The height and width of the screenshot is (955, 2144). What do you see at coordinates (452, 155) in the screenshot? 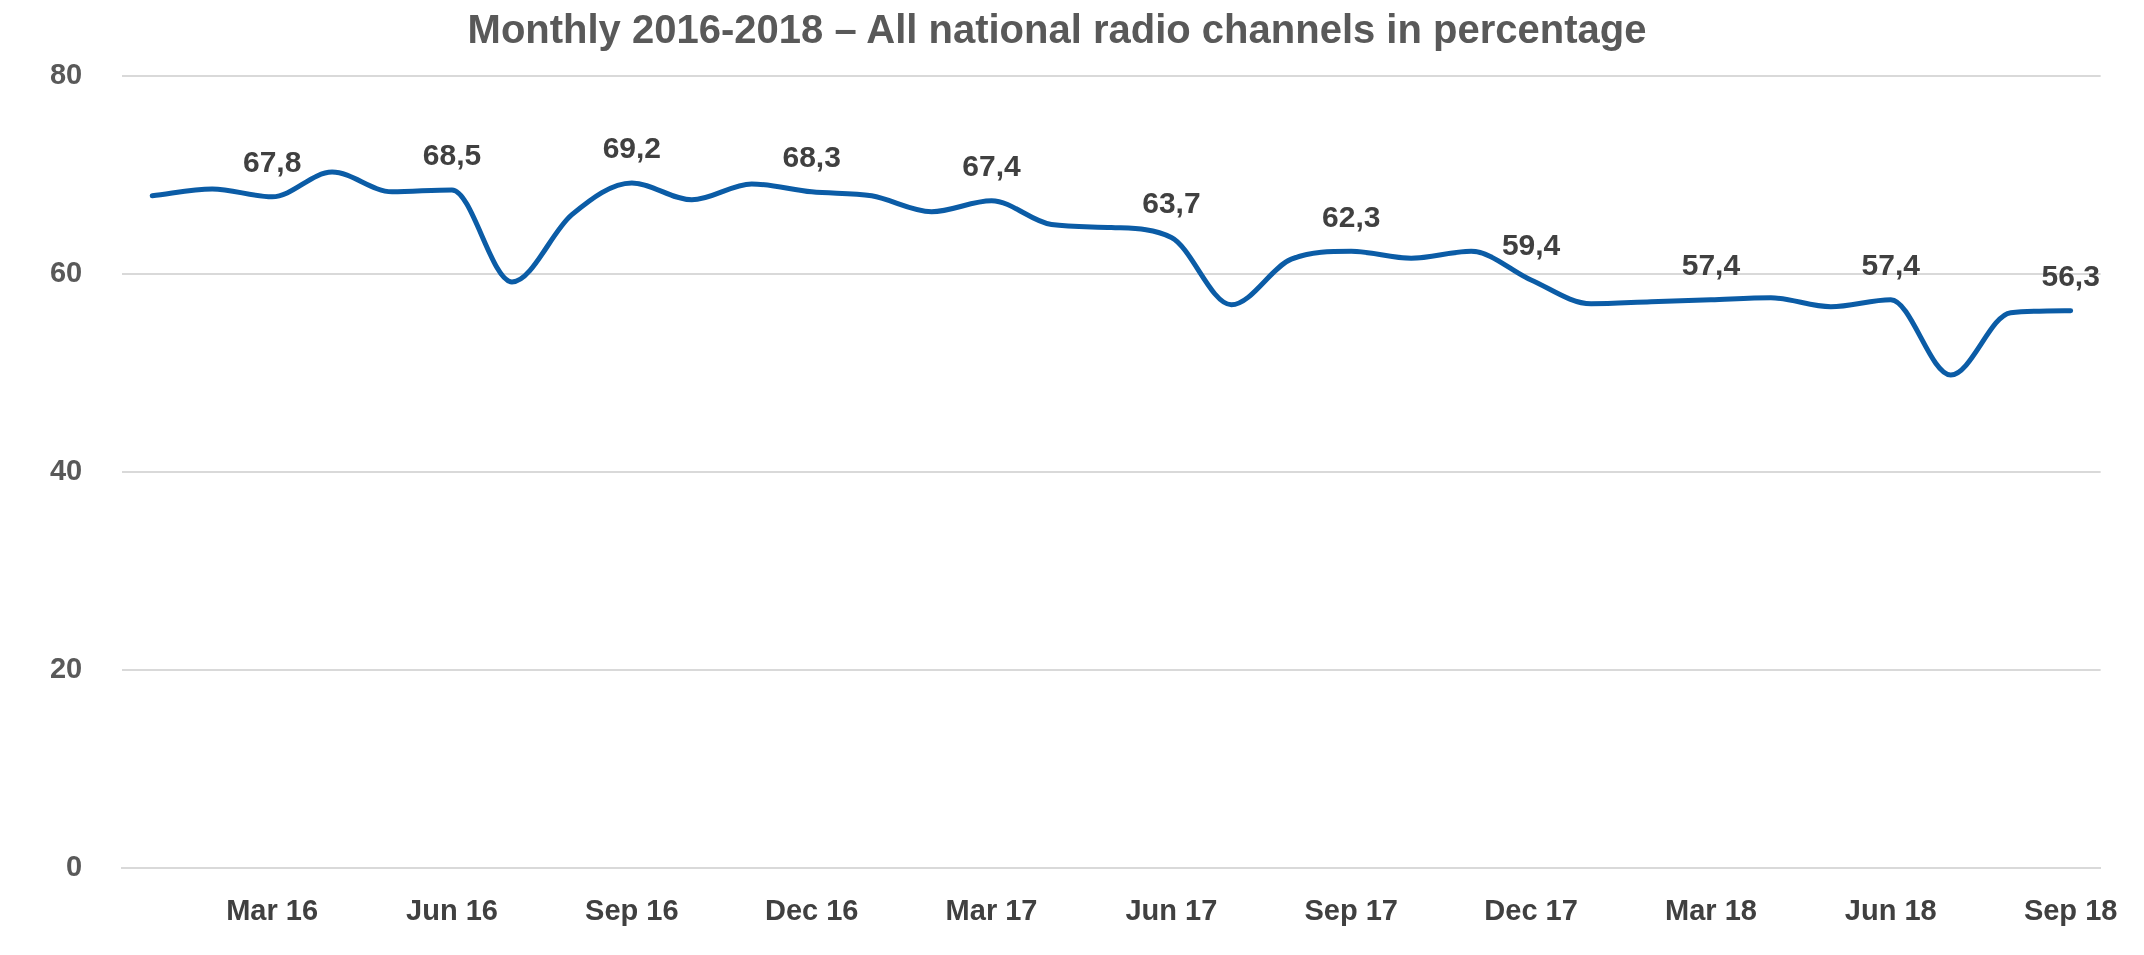
I see `data-label: 68,5` at bounding box center [452, 155].